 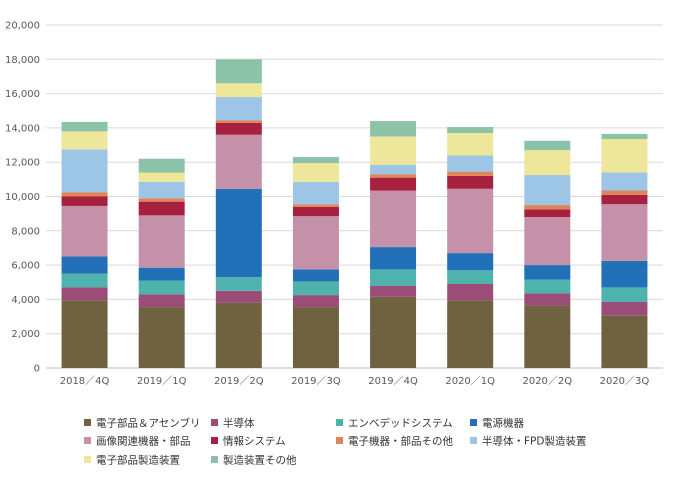 I want to click on x-tick-label: 2019／4Q, so click(x=393, y=381).